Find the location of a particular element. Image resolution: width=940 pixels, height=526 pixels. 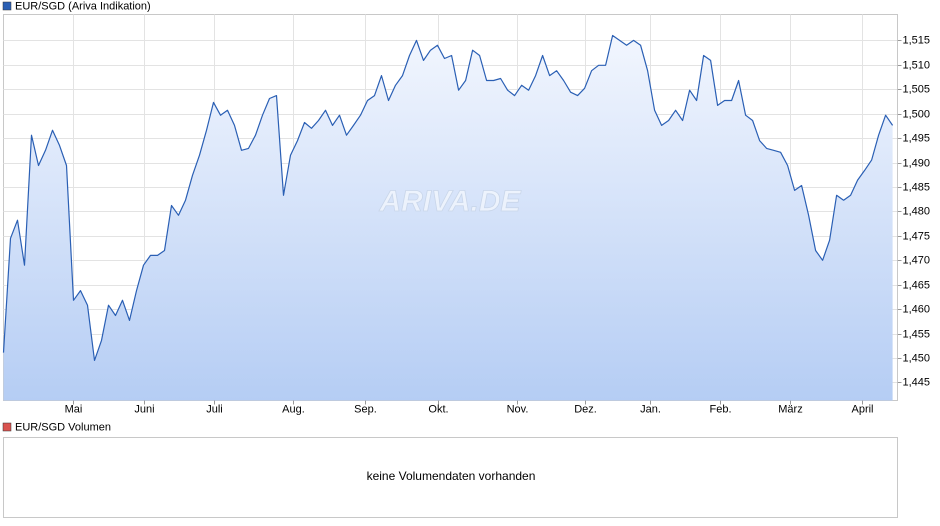

x-tick-label: Dez. is located at coordinates (585, 409).